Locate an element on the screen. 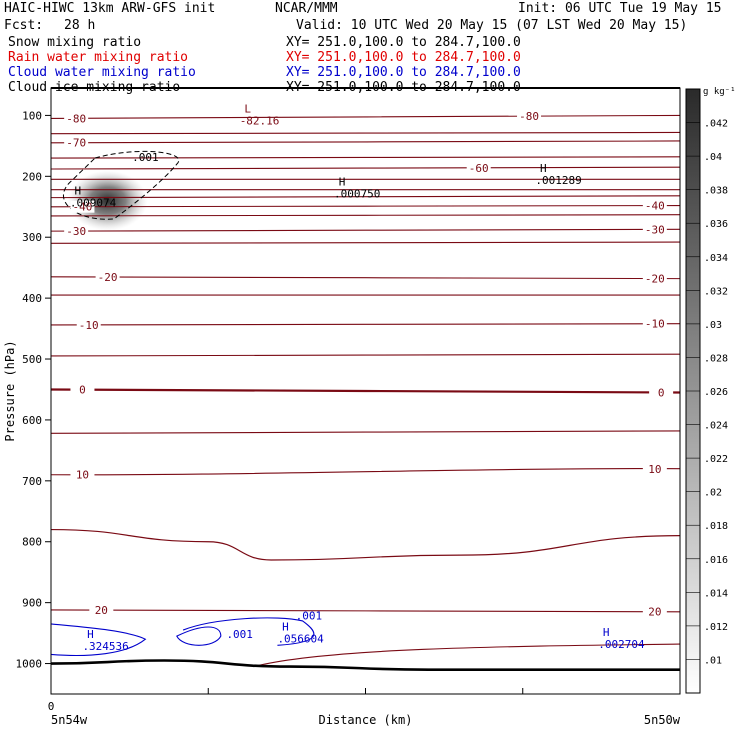 This screenshot has width=740, height=740. y-tick-label: 900 is located at coordinates (32, 603).